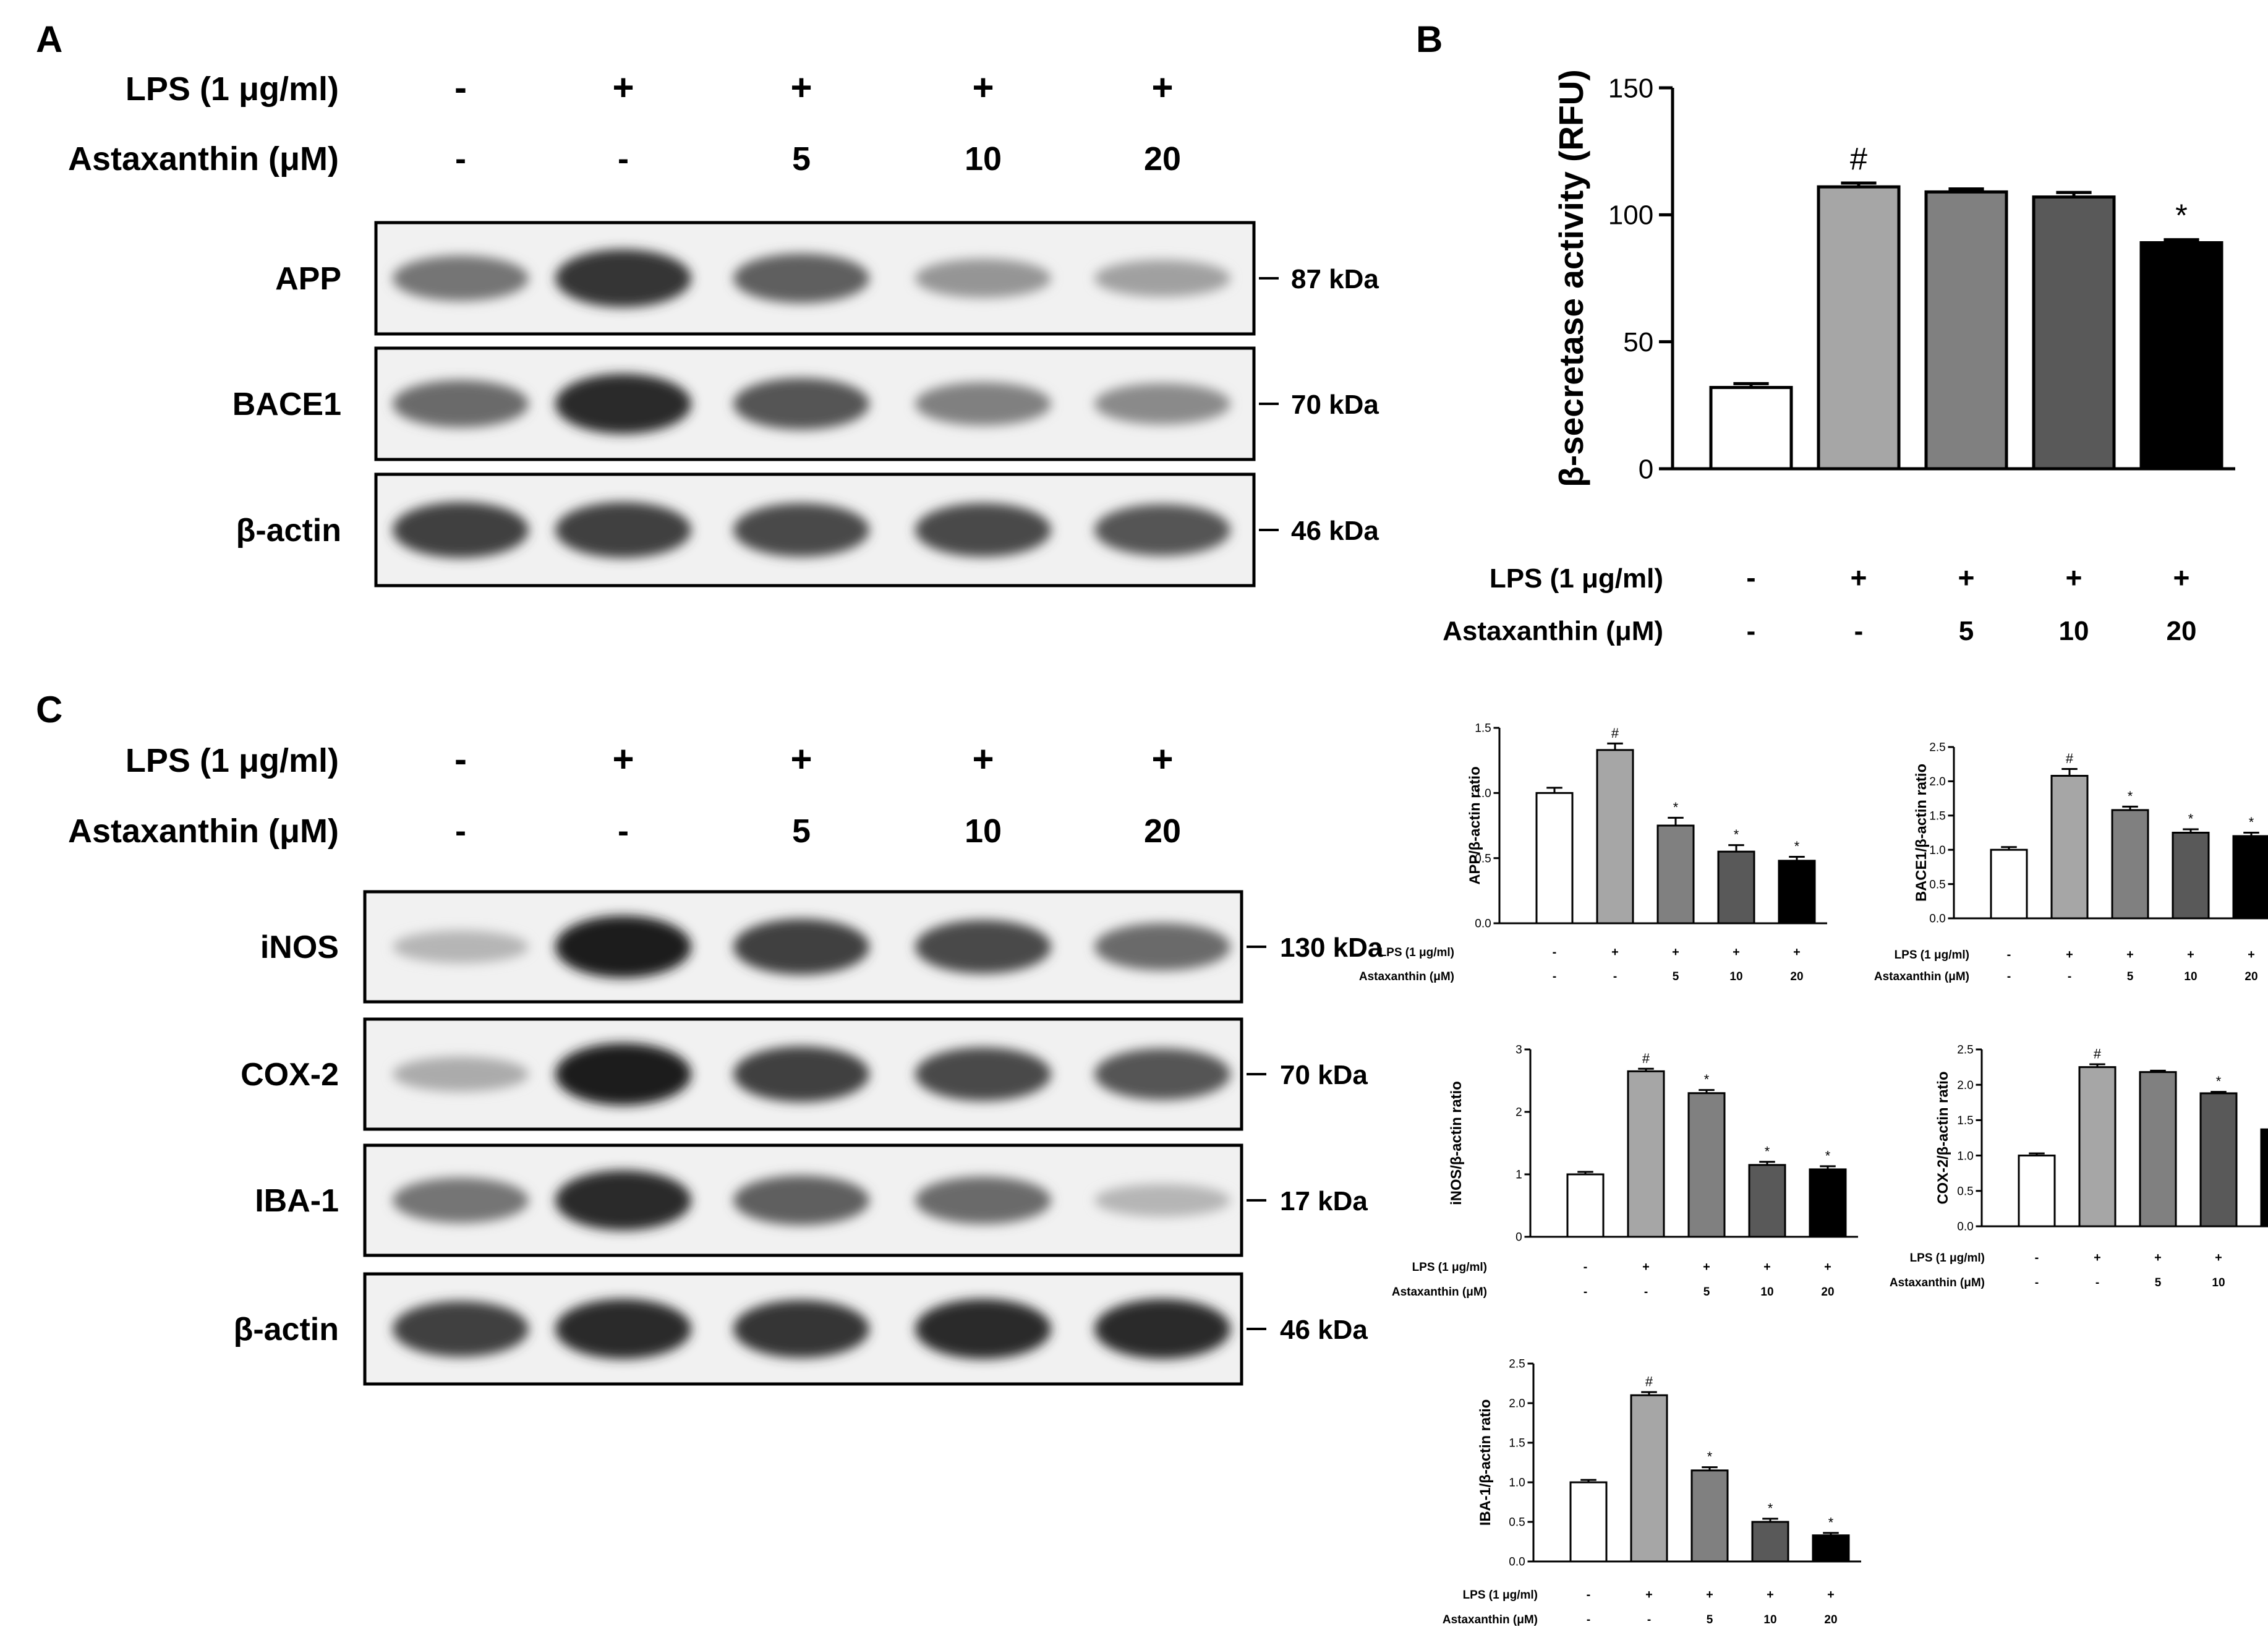 The image size is (2268, 1640). Describe the element at coordinates (1631, 88) in the screenshot. I see `y-tick-label: 150` at that location.